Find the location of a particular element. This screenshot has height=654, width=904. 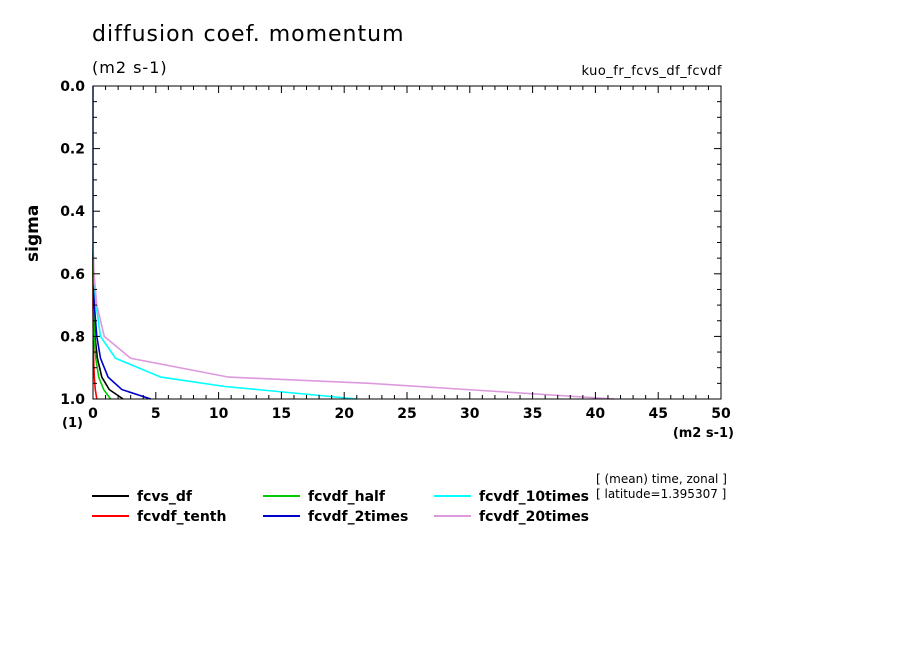

x-tick-label: 40 is located at coordinates (596, 414).